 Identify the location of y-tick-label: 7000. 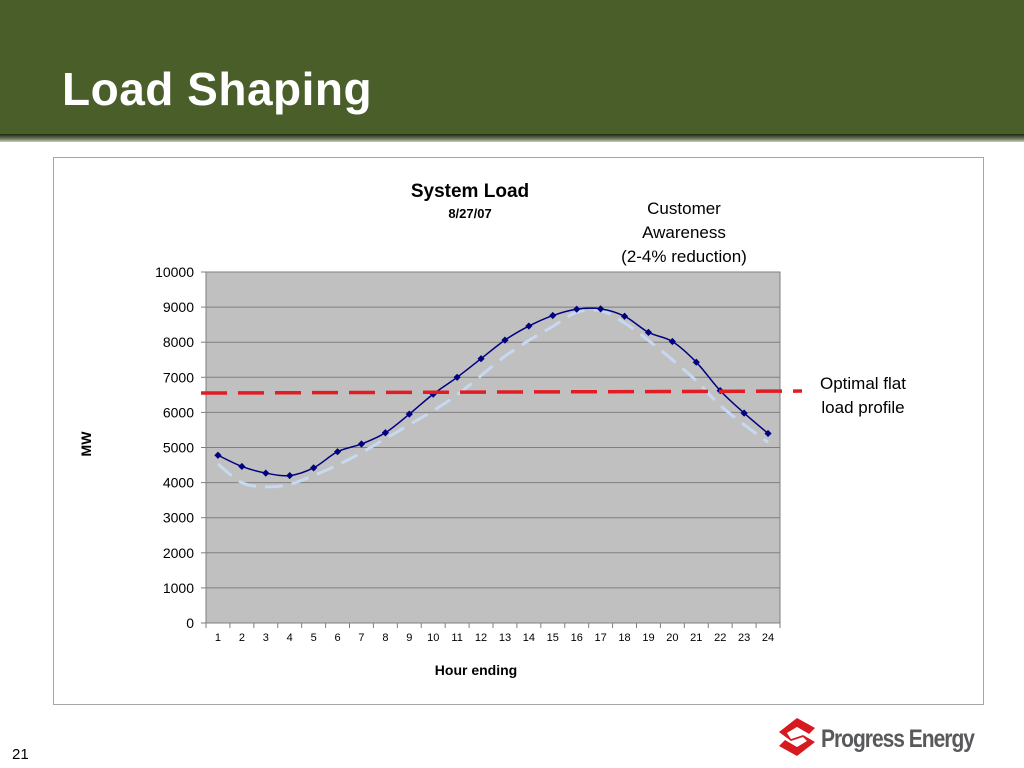
(178, 377).